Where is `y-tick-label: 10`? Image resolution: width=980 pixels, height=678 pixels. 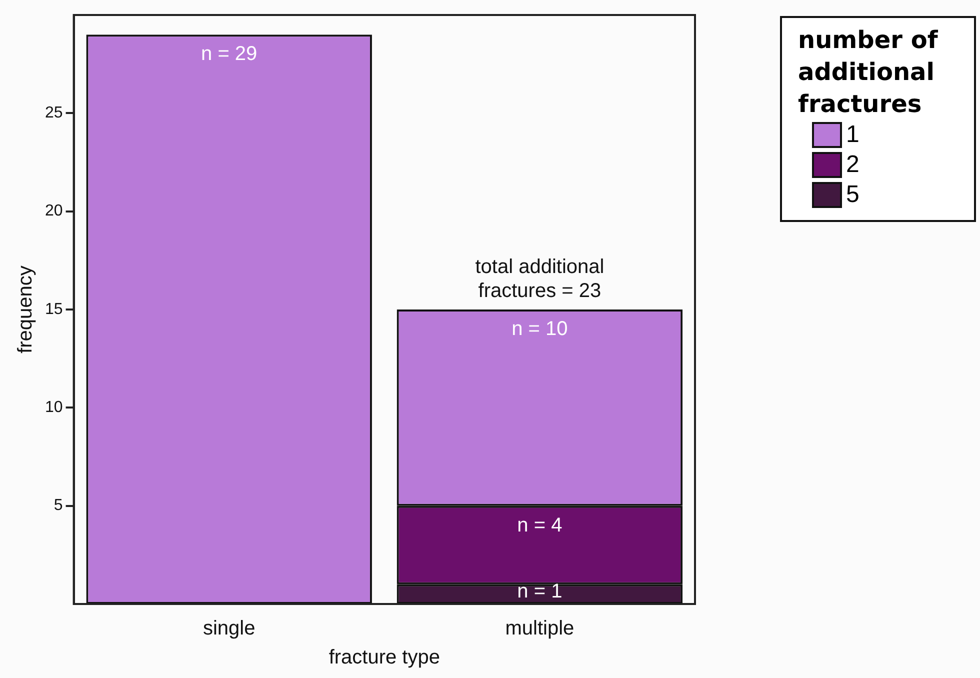
y-tick-label: 10 is located at coordinates (54, 407).